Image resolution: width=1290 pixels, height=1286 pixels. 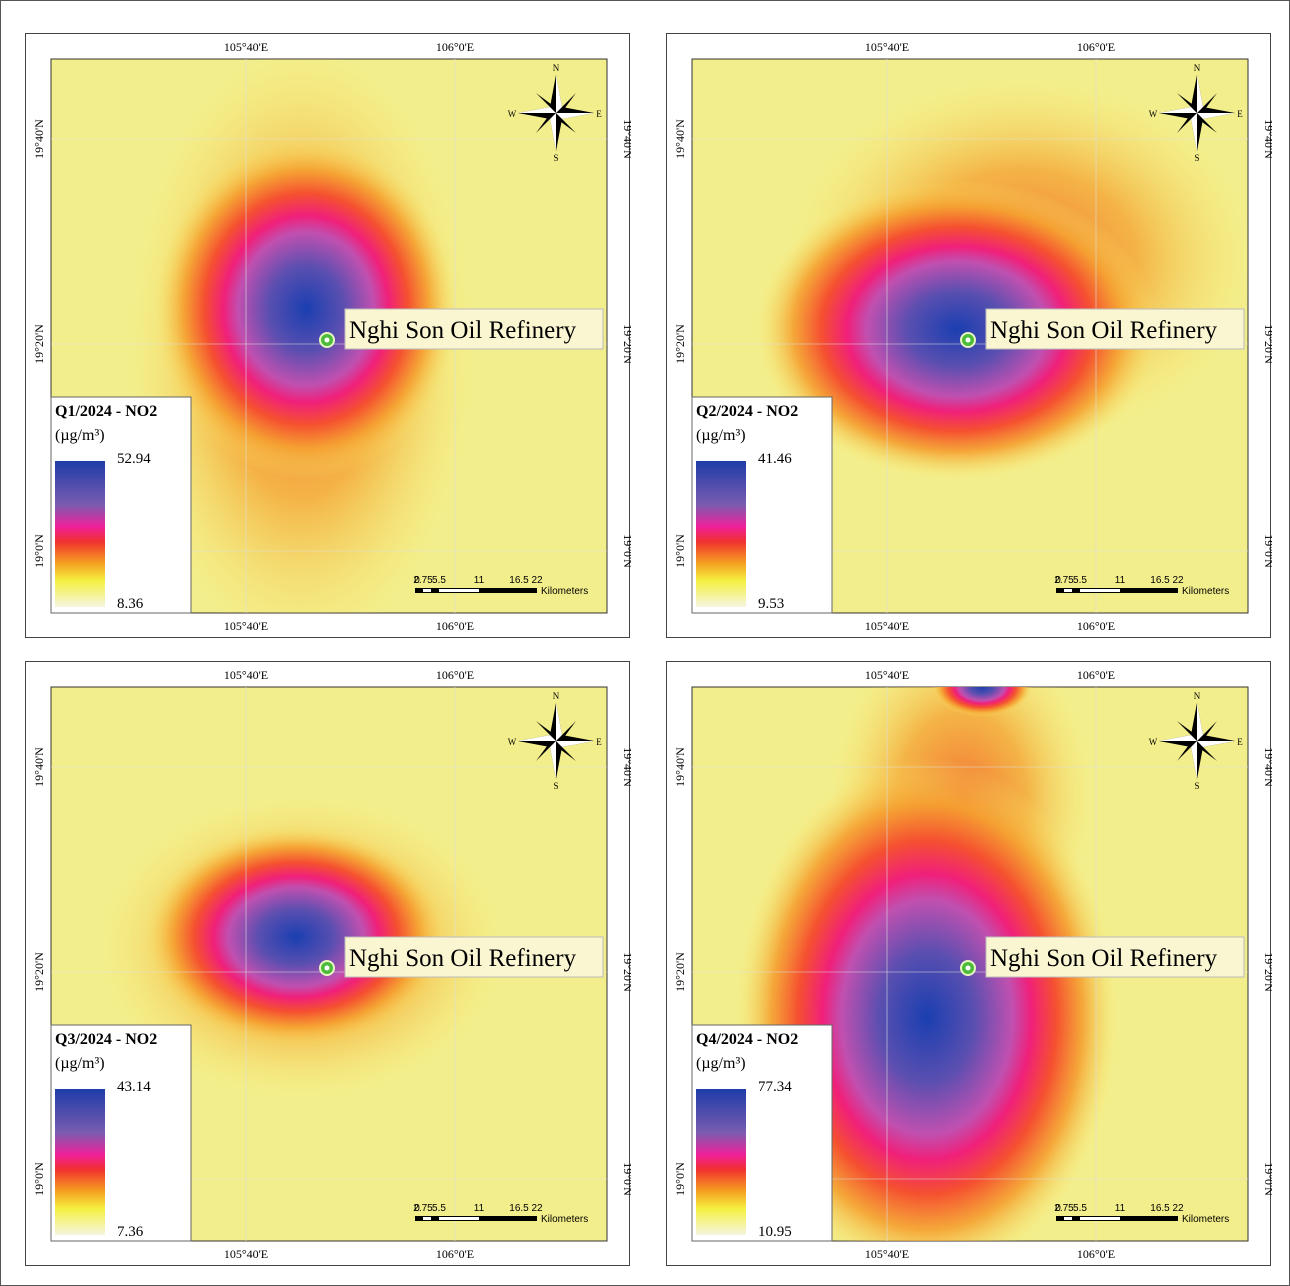 I want to click on legend-min: 9.53, so click(x=771, y=604).